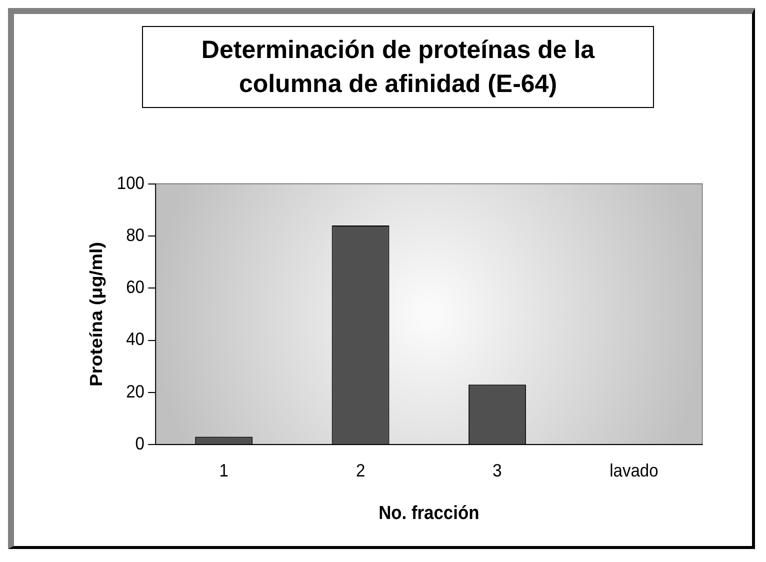 This screenshot has height=562, width=766. I want to click on y-tick-label: 80, so click(135, 235).